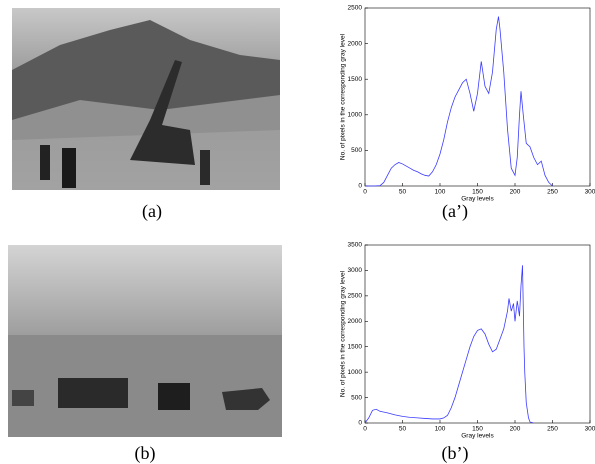  What do you see at coordinates (152, 211) in the screenshot?
I see `caption: (a)` at bounding box center [152, 211].